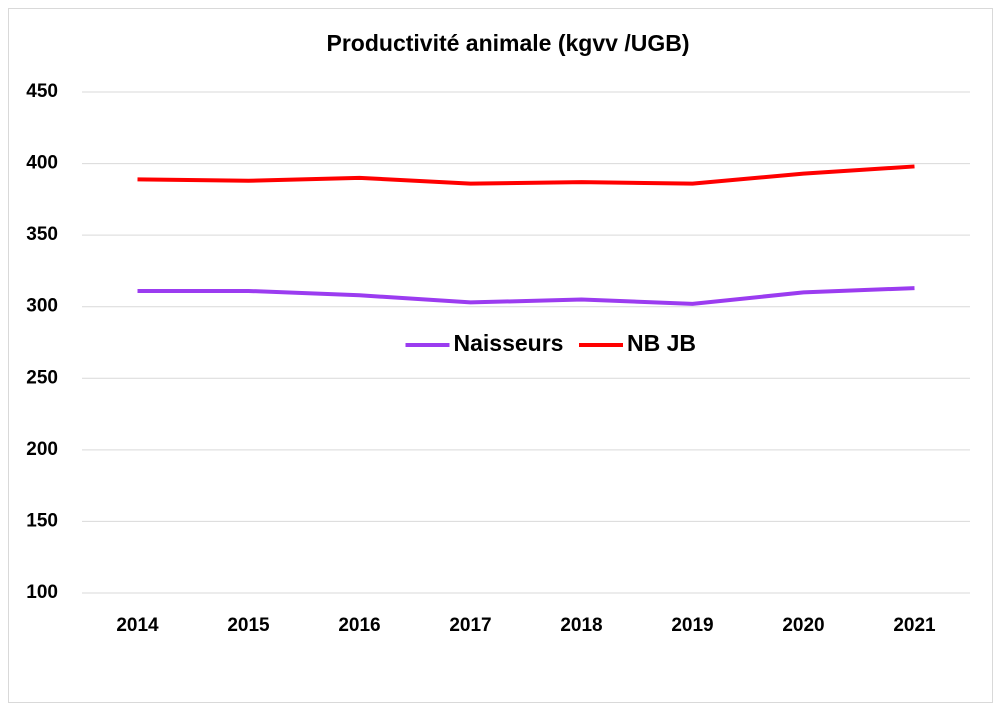 The width and height of the screenshot is (1001, 711). Describe the element at coordinates (42, 234) in the screenshot. I see `y-tick-label: 350` at that location.